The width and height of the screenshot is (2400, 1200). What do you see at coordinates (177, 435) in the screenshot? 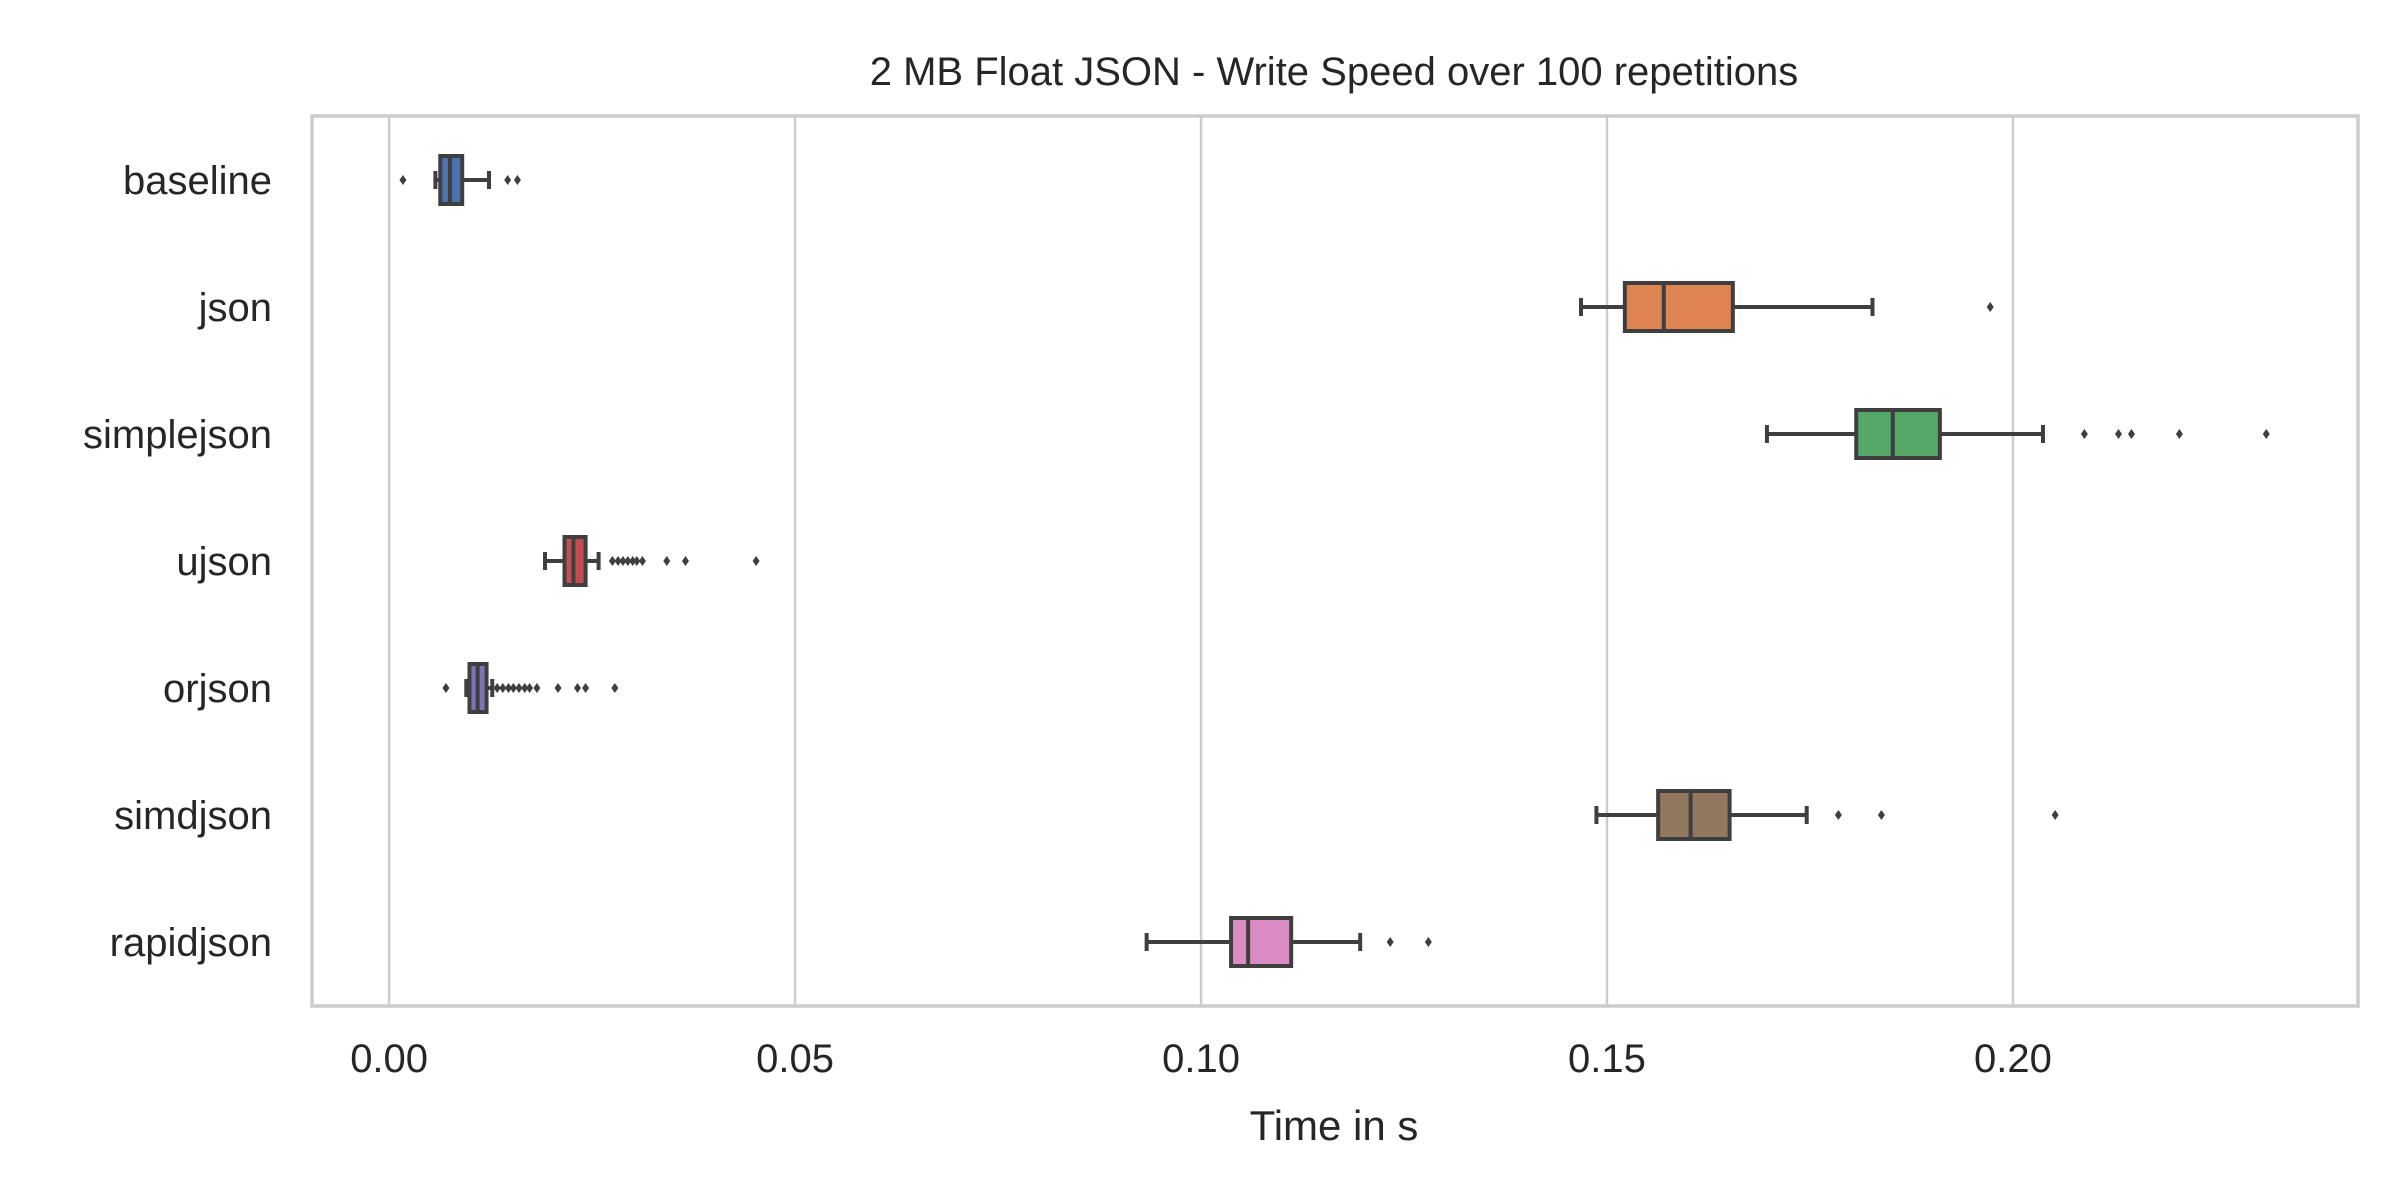
I see `y-tick-label: simplejson` at bounding box center [177, 435].